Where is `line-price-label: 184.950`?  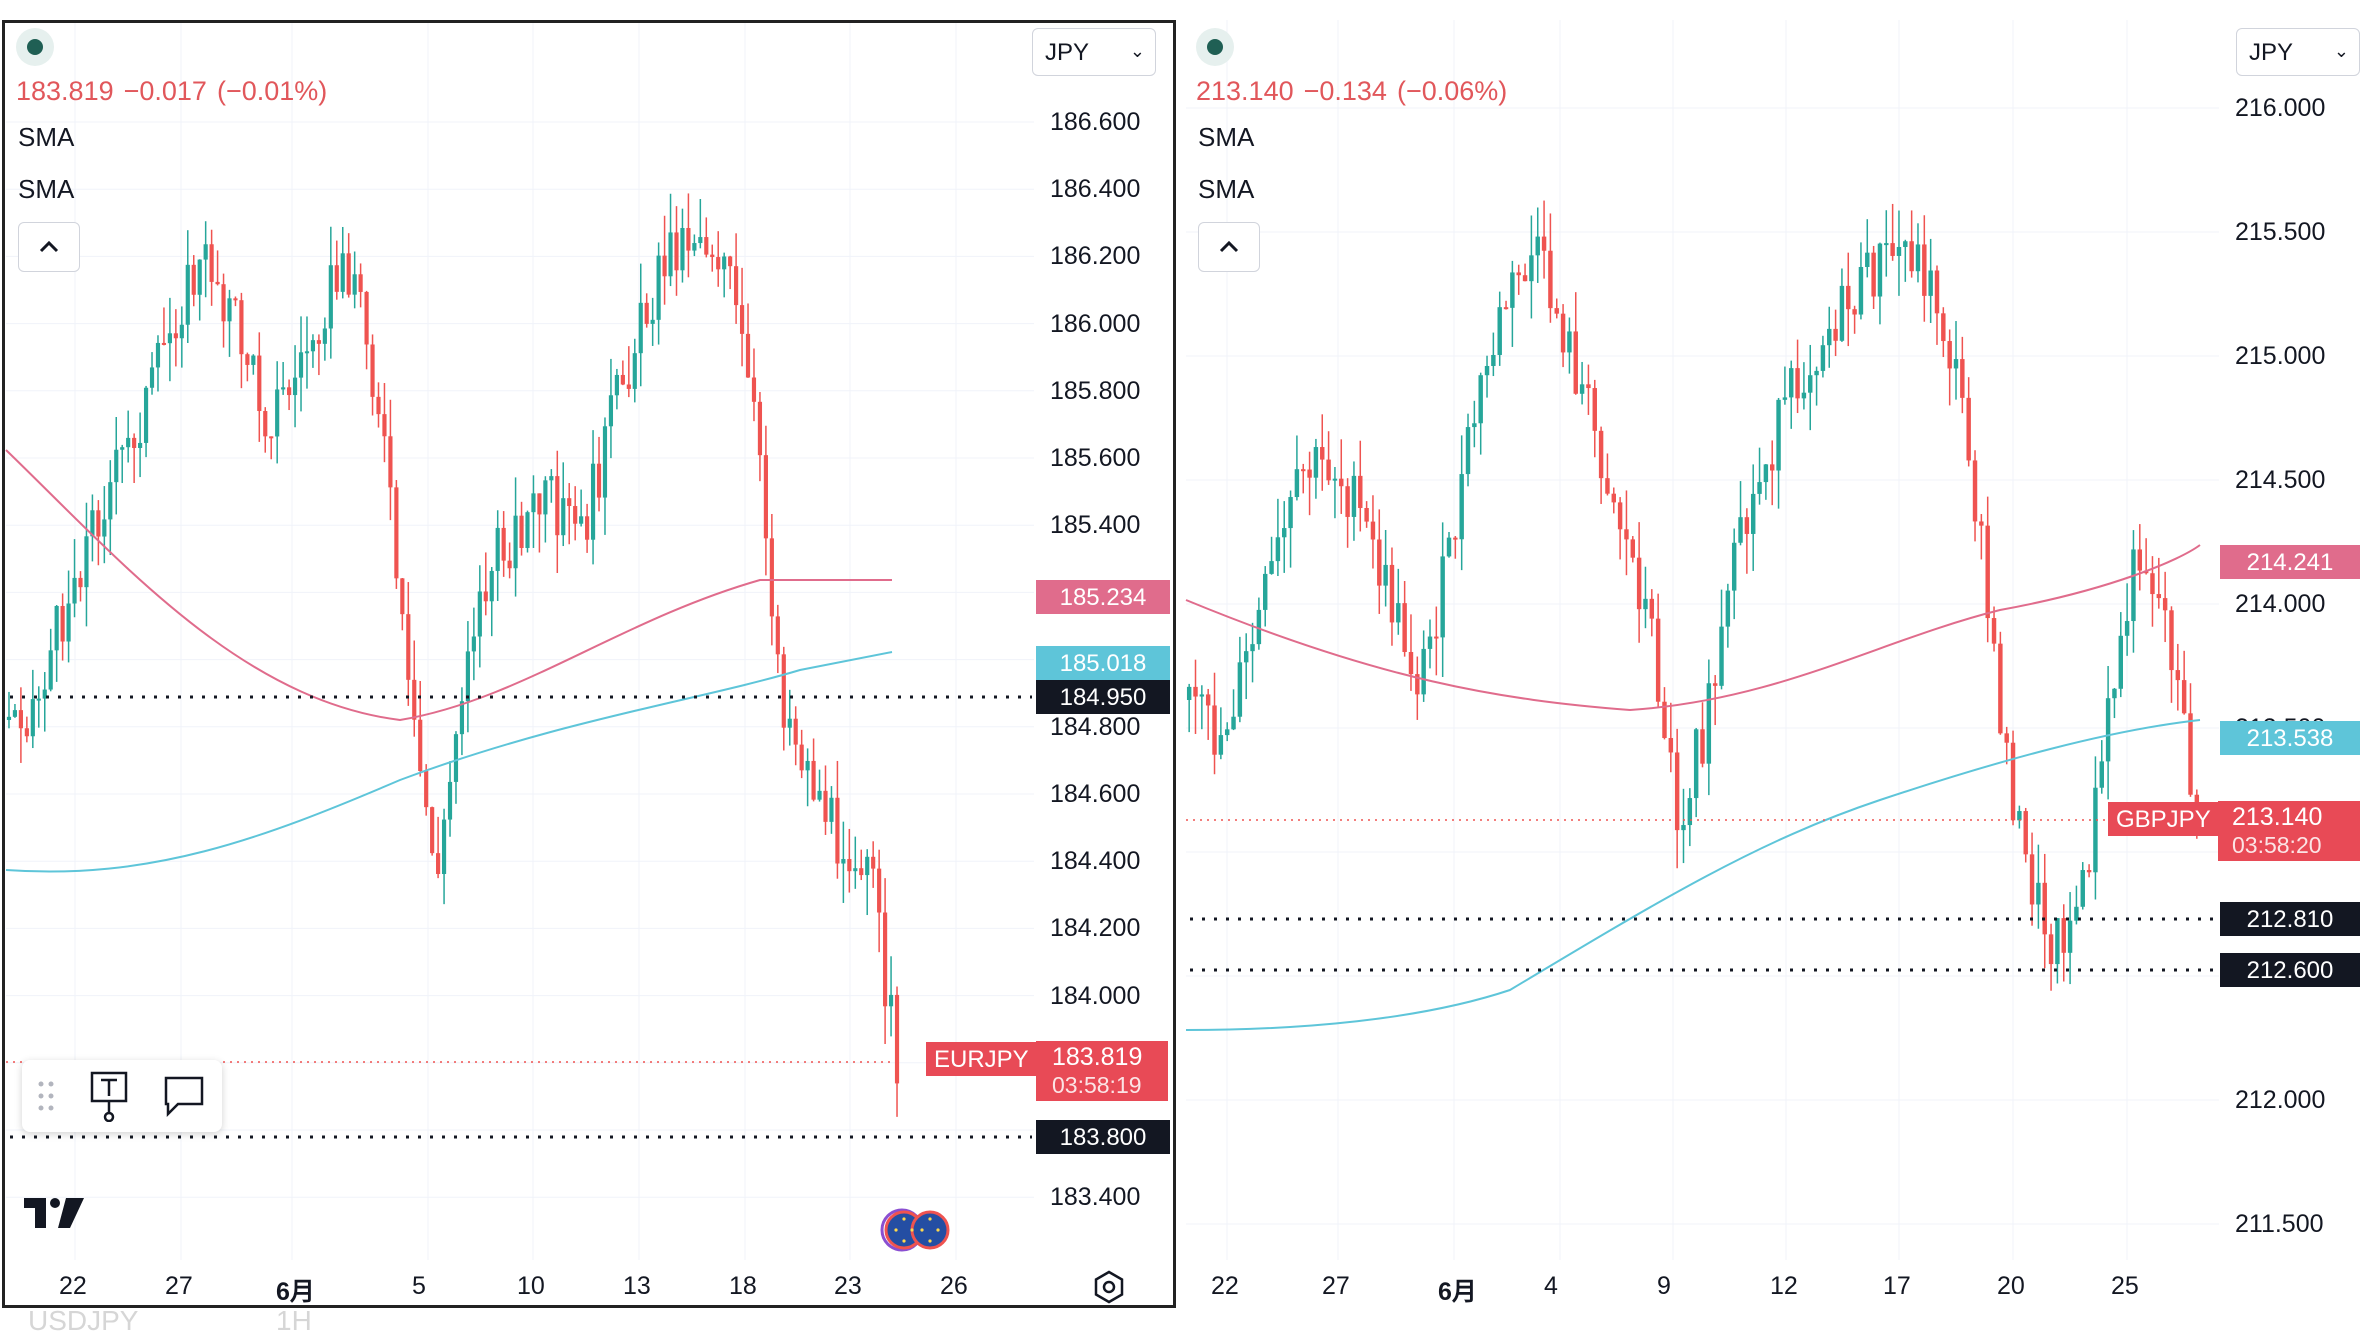 line-price-label: 184.950 is located at coordinates (1103, 697).